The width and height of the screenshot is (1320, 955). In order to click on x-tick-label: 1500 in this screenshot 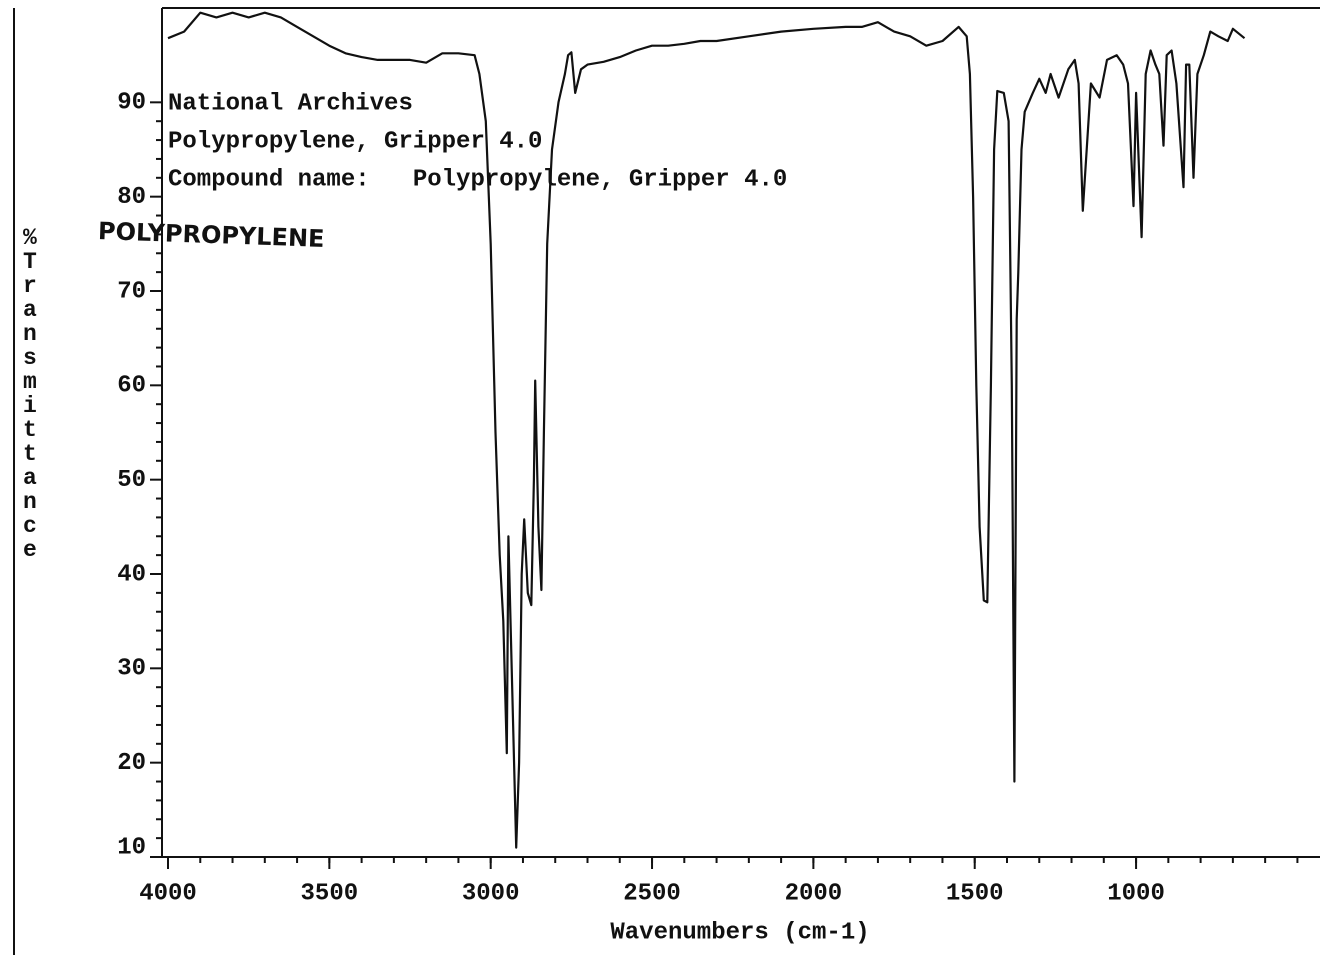, I will do `click(975, 893)`.